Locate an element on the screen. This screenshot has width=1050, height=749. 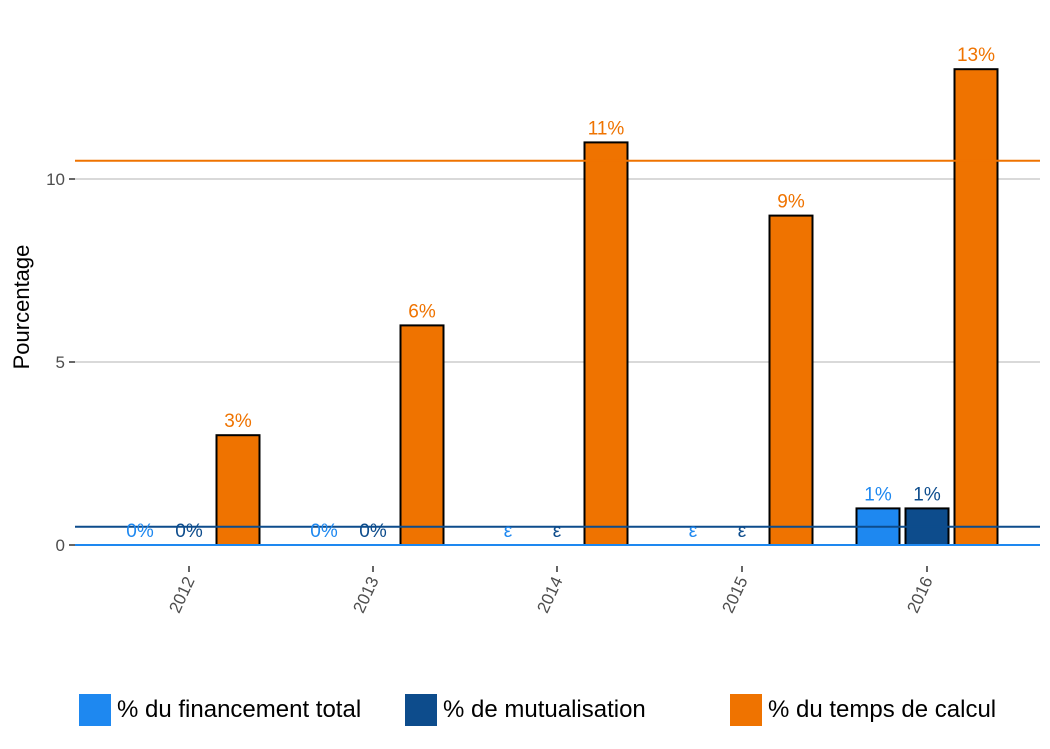
x-axis: 2012 2013 2014 2015 2016 is located at coordinates (551, 591).